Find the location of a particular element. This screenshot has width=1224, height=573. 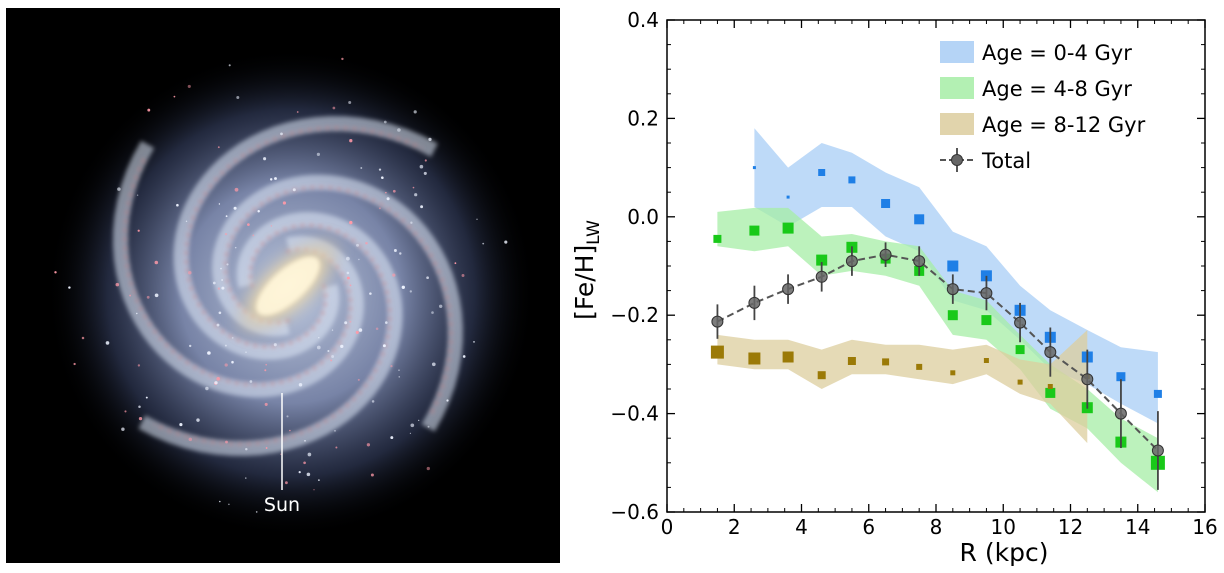

y-tick-label: 0.0 is located at coordinates (643, 217).